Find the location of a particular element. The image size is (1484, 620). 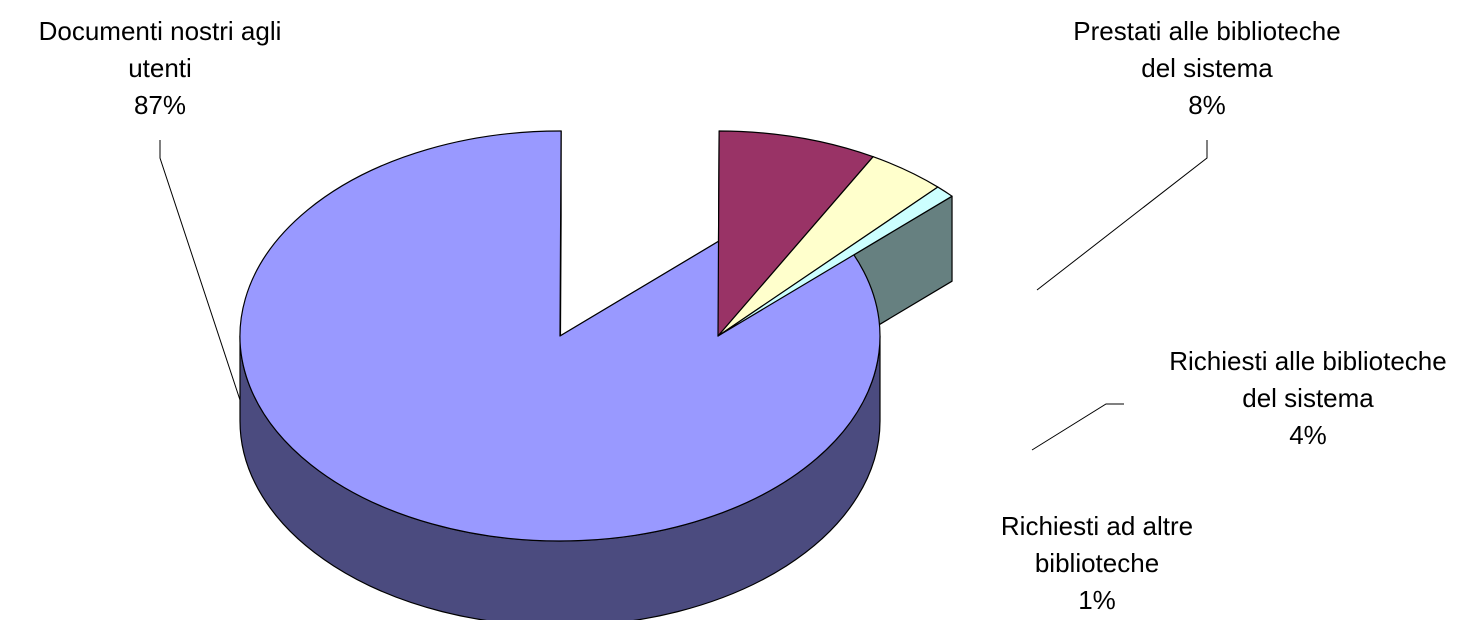

slice-label-0-line-0: Documenti nostri agli is located at coordinates (160, 31).